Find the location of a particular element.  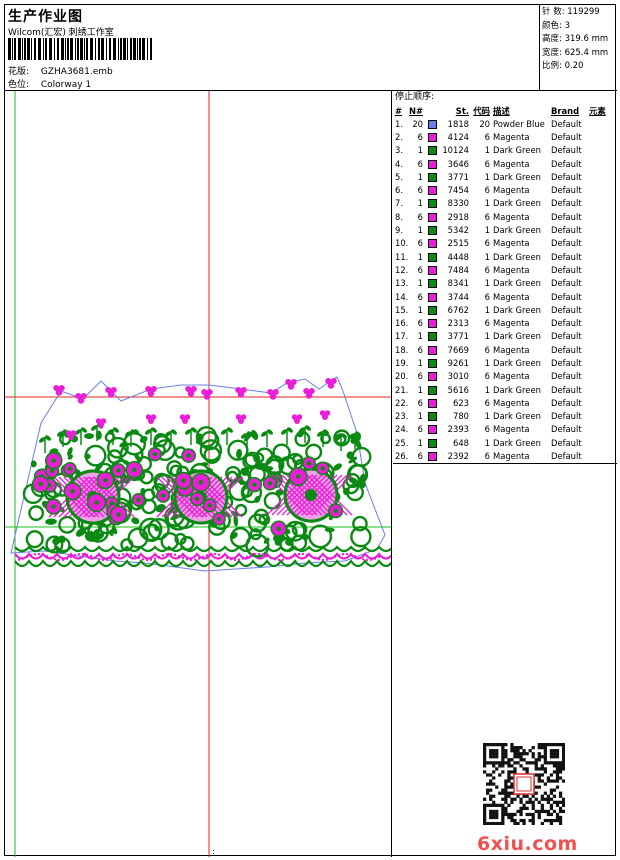

design-file-line: 花版: GZHA3681.emb is located at coordinates (60, 70).